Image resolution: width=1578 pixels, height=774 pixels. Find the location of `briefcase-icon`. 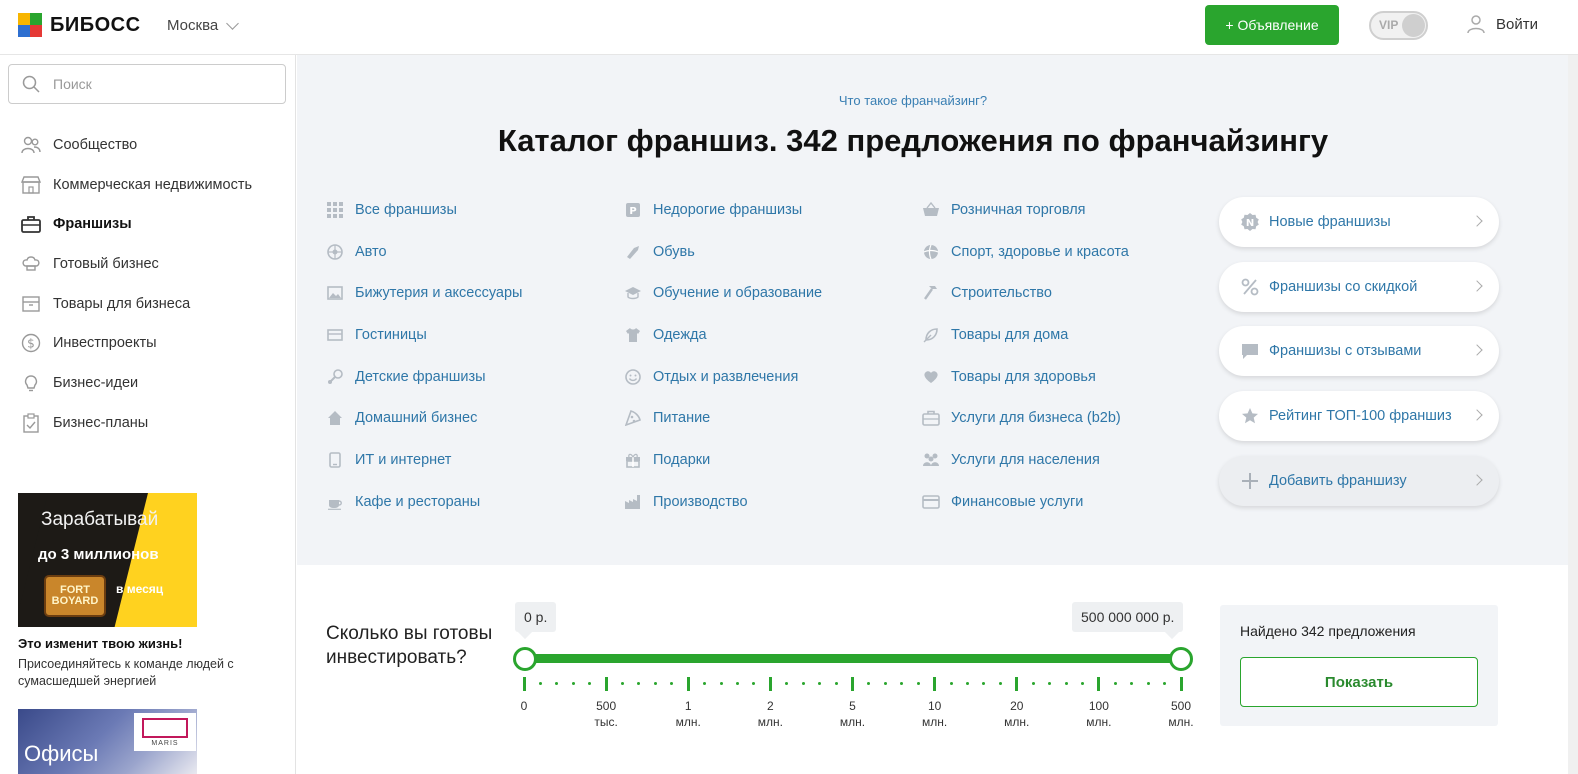

briefcase-icon is located at coordinates (931, 418).